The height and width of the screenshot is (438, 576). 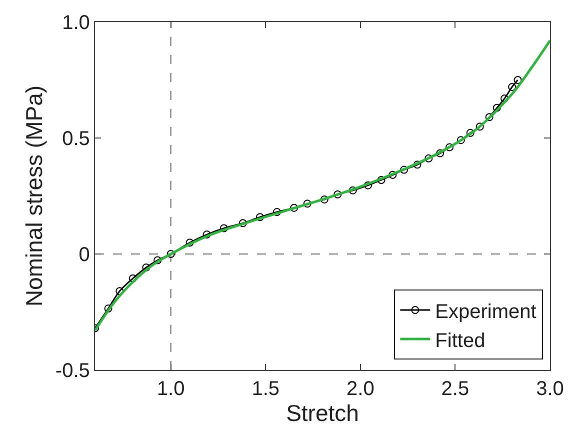 I want to click on x-tick-label: 2.5, so click(x=455, y=389).